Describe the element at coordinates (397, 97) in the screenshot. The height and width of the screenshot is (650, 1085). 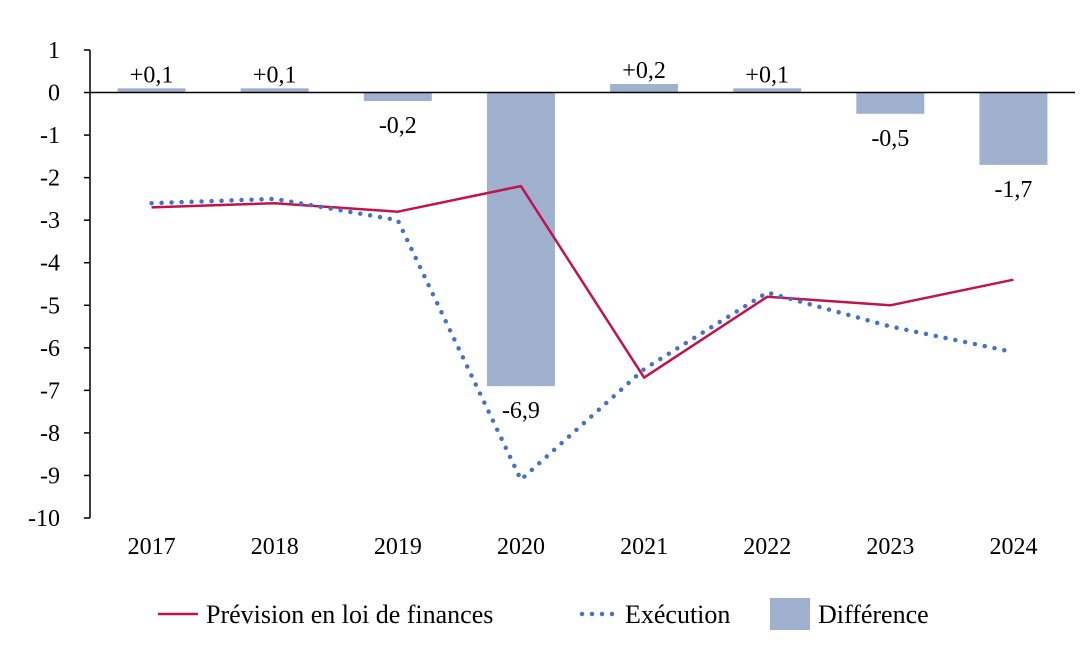
I see `bar-difference-2019` at that location.